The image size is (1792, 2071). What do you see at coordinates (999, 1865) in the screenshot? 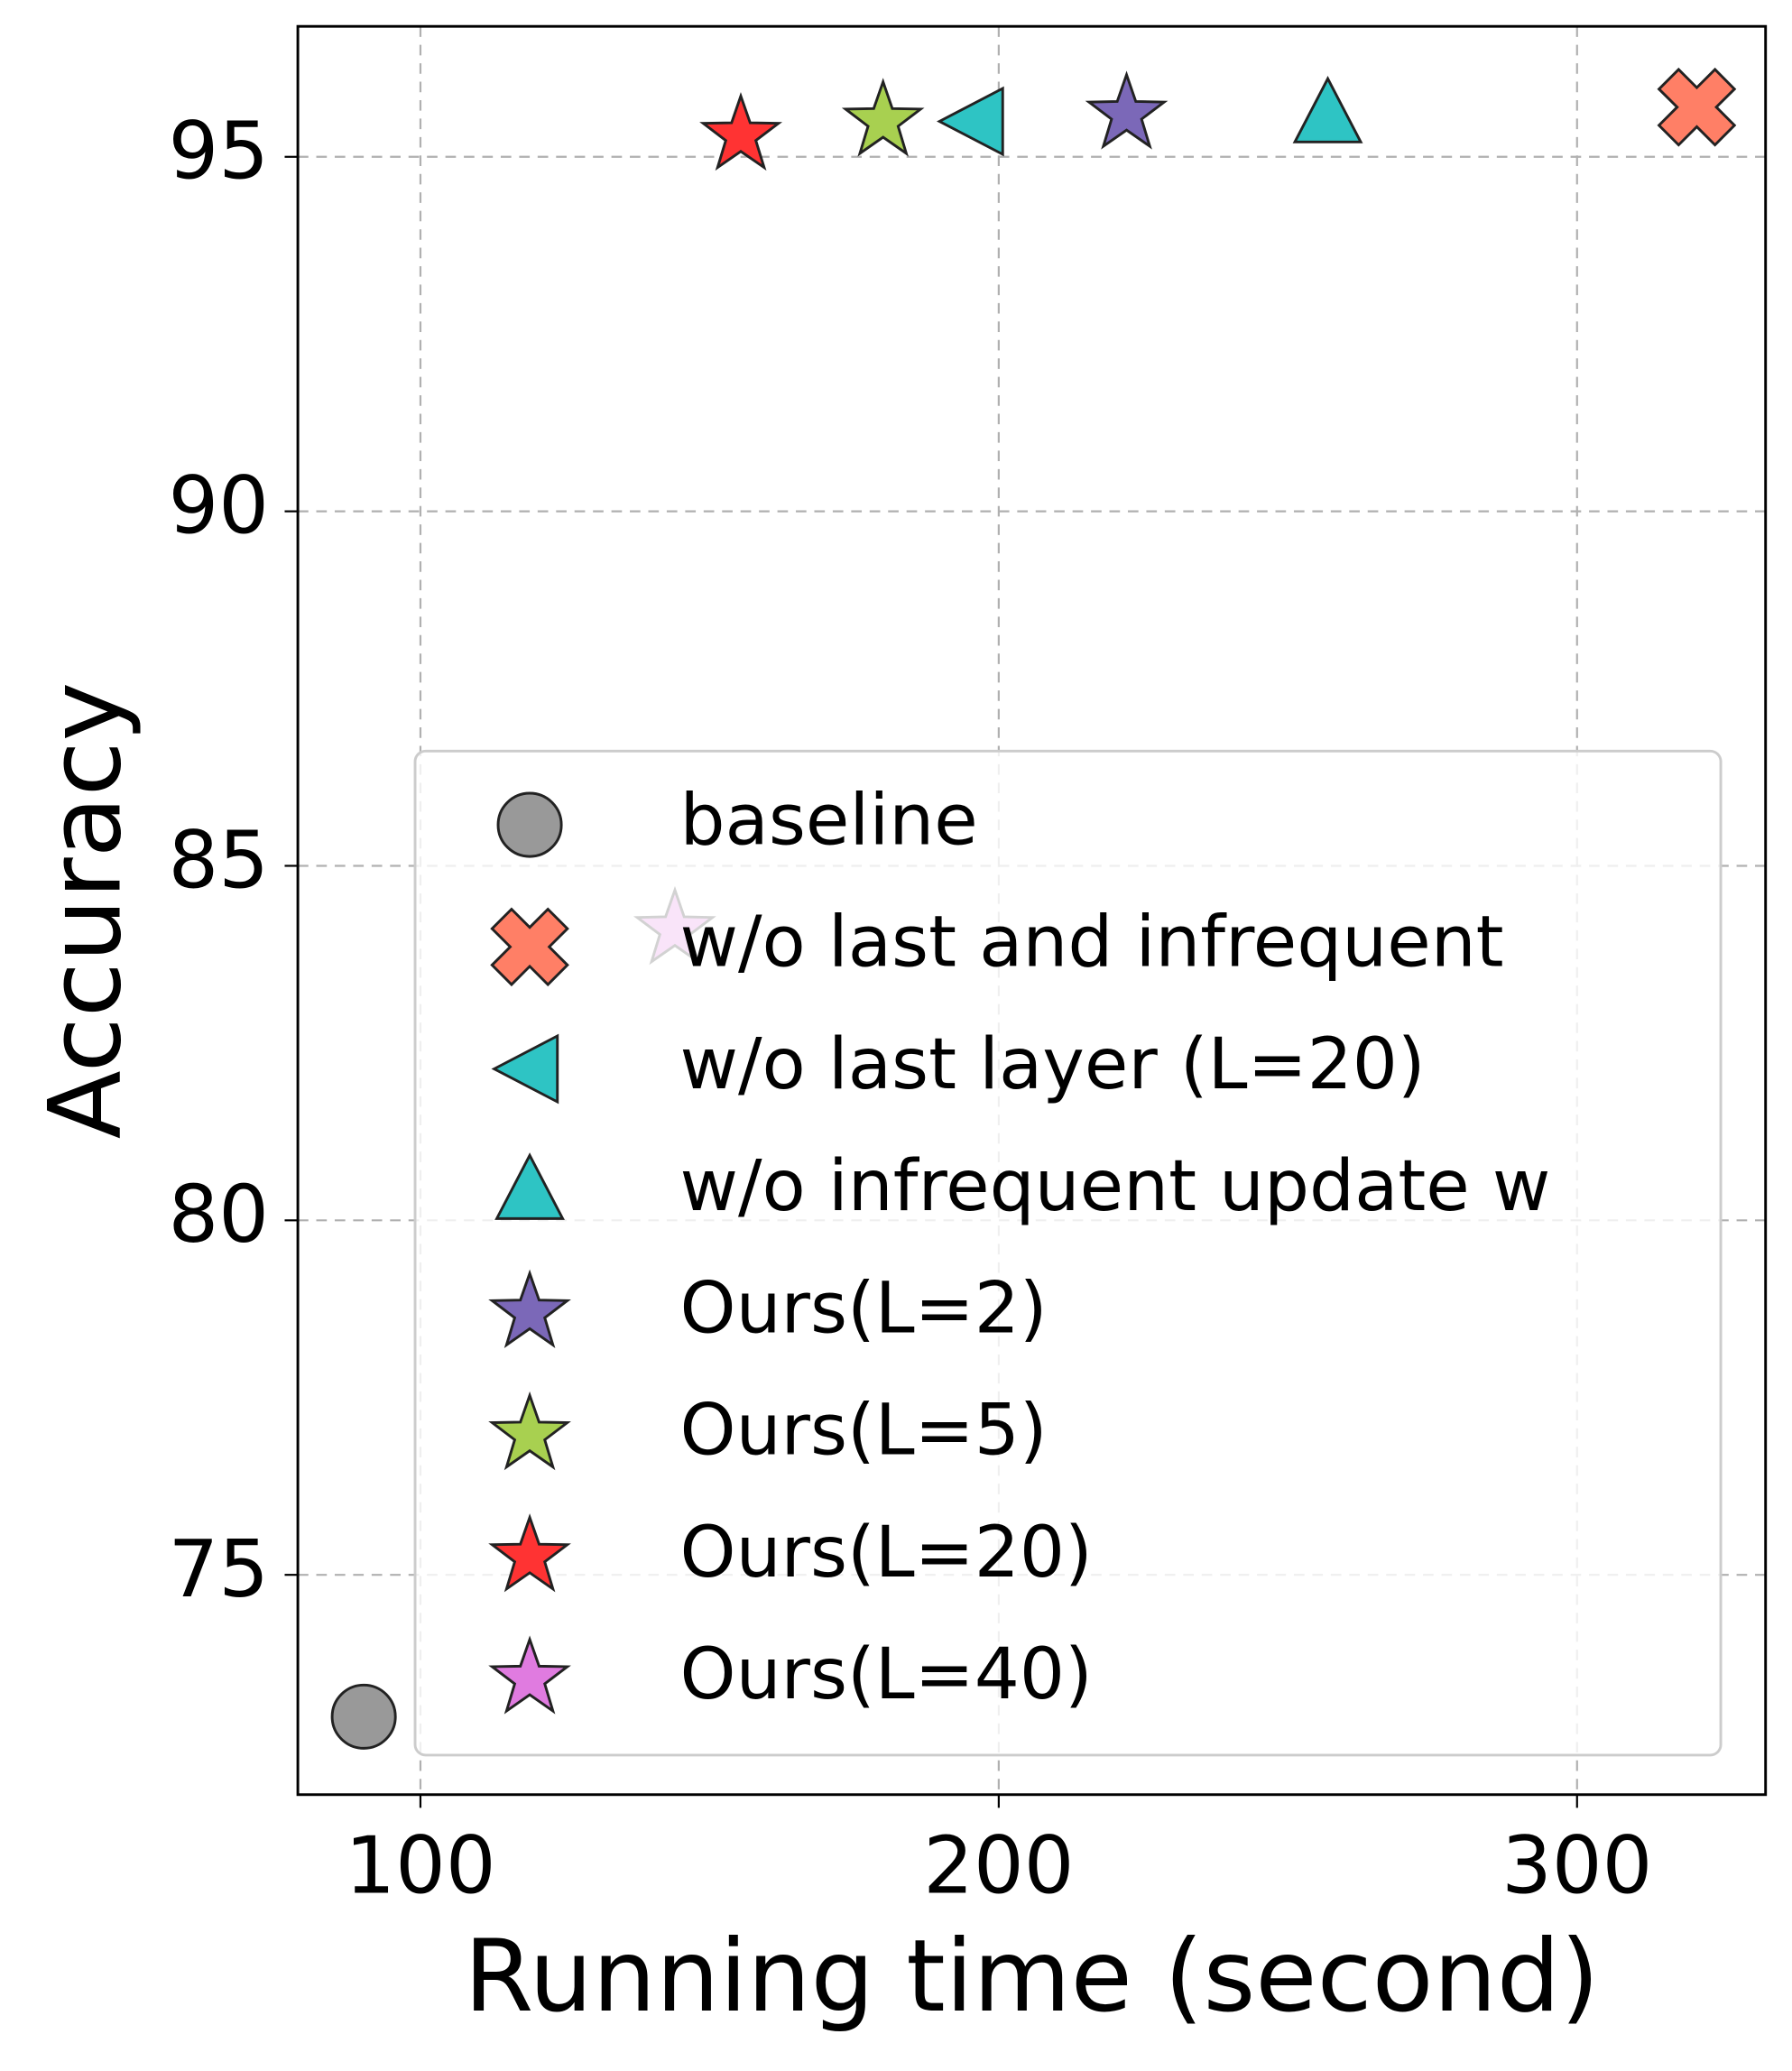
I see `x-tick-label: 200` at bounding box center [999, 1865].